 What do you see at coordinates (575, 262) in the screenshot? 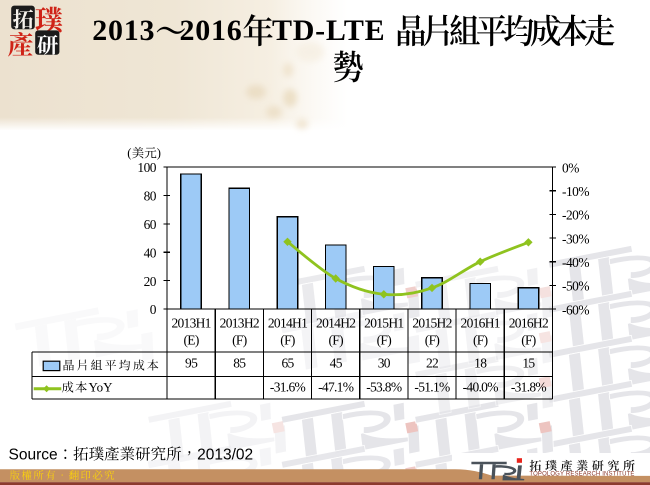
I see `svg-text: -40%` at bounding box center [575, 262].